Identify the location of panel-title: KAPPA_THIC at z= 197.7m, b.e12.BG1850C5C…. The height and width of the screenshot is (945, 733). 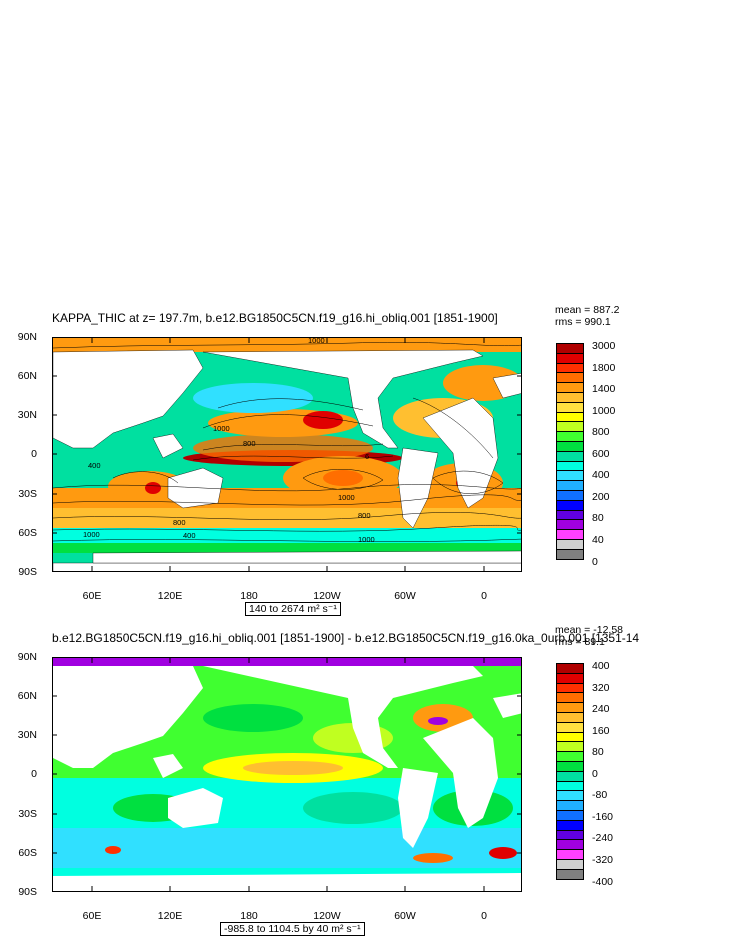
(275, 318).